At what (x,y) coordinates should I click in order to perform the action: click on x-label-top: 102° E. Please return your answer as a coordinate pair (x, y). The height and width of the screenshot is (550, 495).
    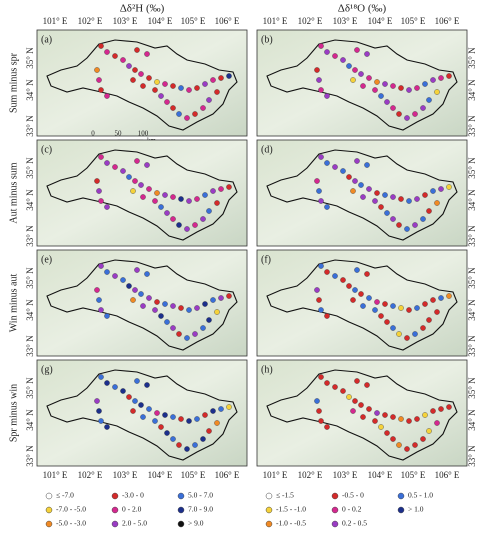
    Looking at the image, I should click on (90, 21).